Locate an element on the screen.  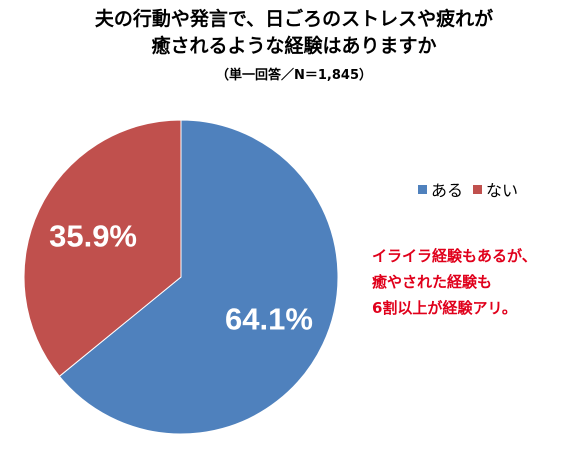
data-label-nai: 35.9% is located at coordinates (93, 235).